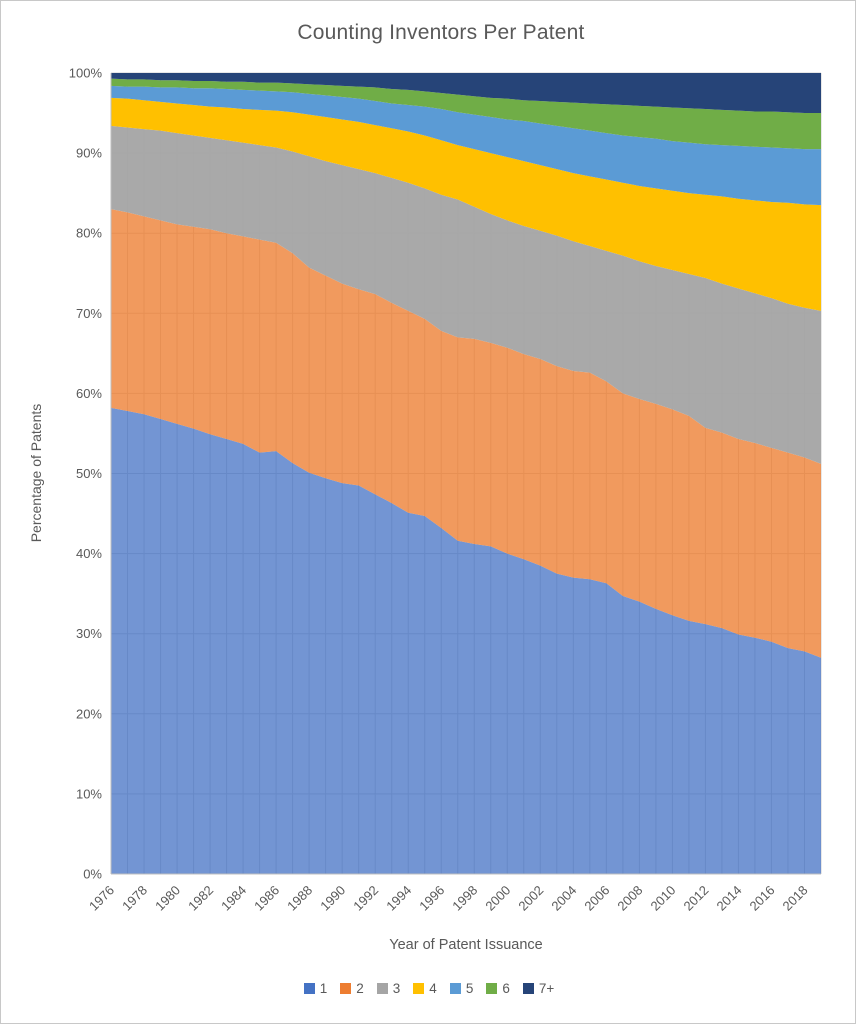 This screenshot has height=1024, width=856. I want to click on legend-label: 4, so click(433, 988).